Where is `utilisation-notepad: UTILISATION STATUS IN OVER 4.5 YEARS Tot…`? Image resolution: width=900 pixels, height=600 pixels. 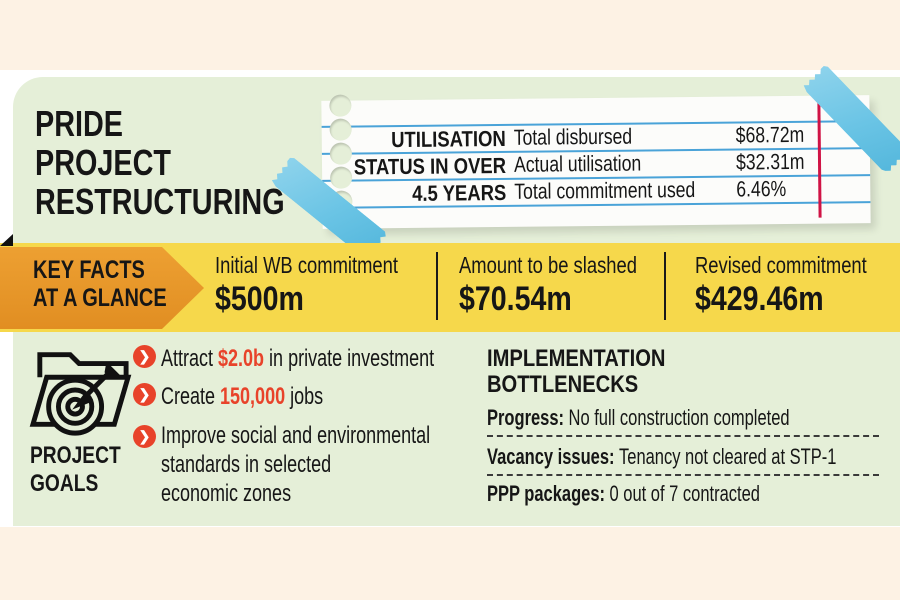
utilisation-notepad: UTILISATION STATUS IN OVER 4.5 YEARS Tot… is located at coordinates (596, 161).